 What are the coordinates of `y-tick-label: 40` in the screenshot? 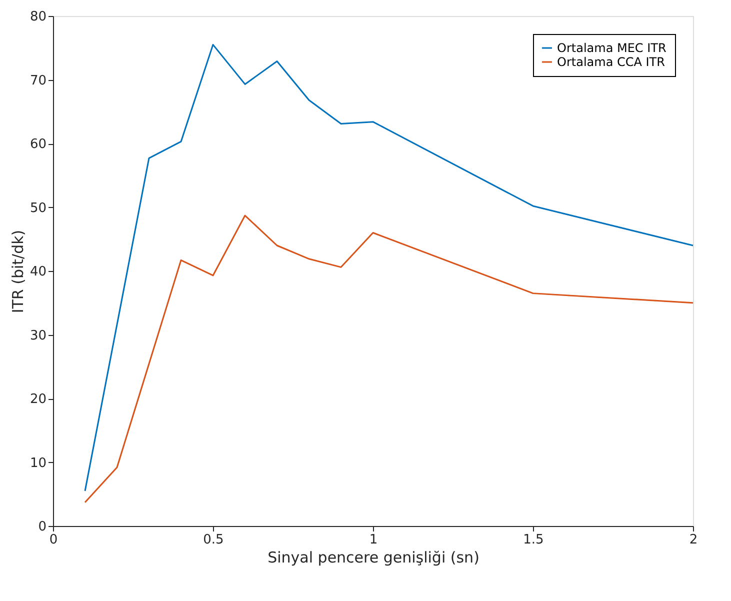 It's located at (38, 272).